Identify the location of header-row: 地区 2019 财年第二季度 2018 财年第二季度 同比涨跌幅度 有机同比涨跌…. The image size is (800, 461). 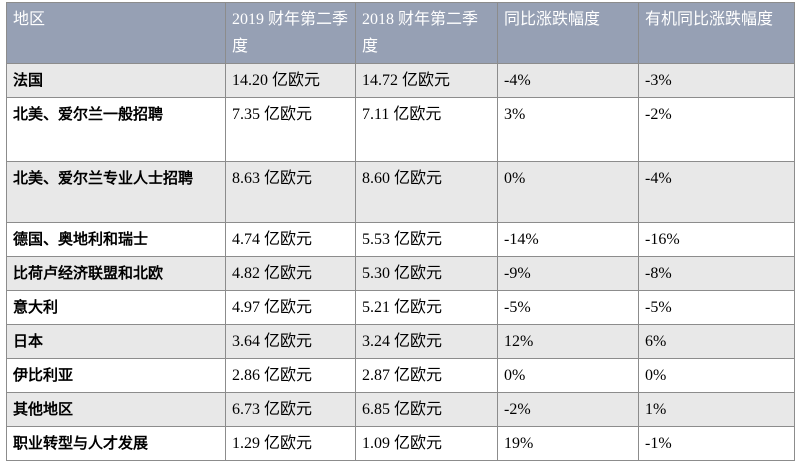
(400, 33).